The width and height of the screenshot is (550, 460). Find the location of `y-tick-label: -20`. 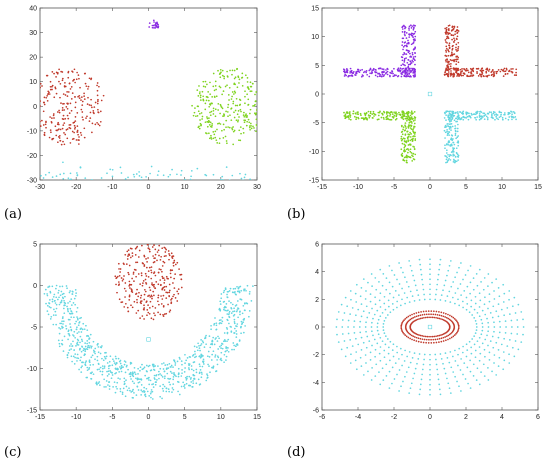

y-tick-label: -20 is located at coordinates (32, 156).